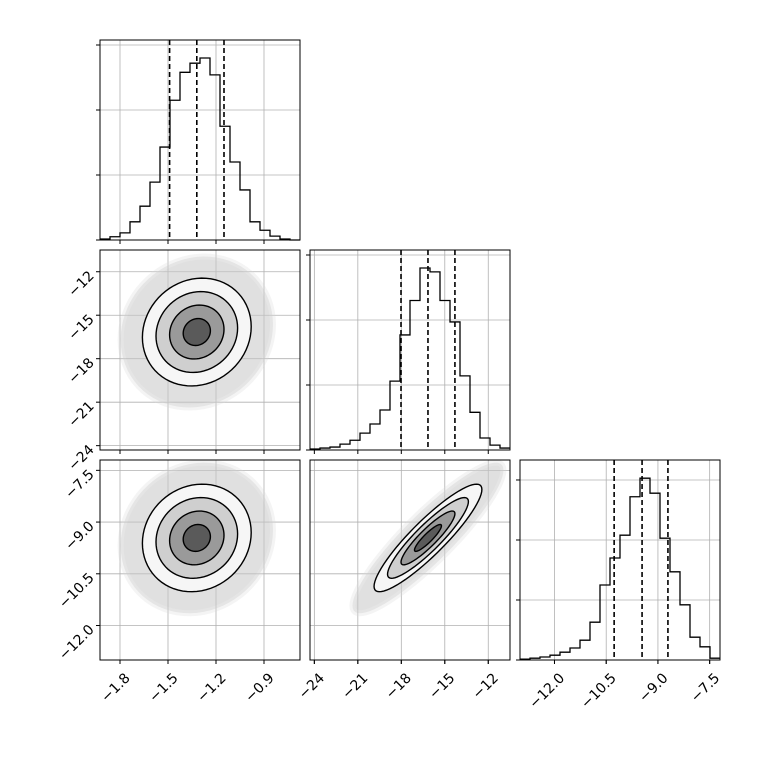 This screenshot has height=764, width=760. What do you see at coordinates (259, 687) in the screenshot?
I see `x-tick-label: −0.9` at bounding box center [259, 687].